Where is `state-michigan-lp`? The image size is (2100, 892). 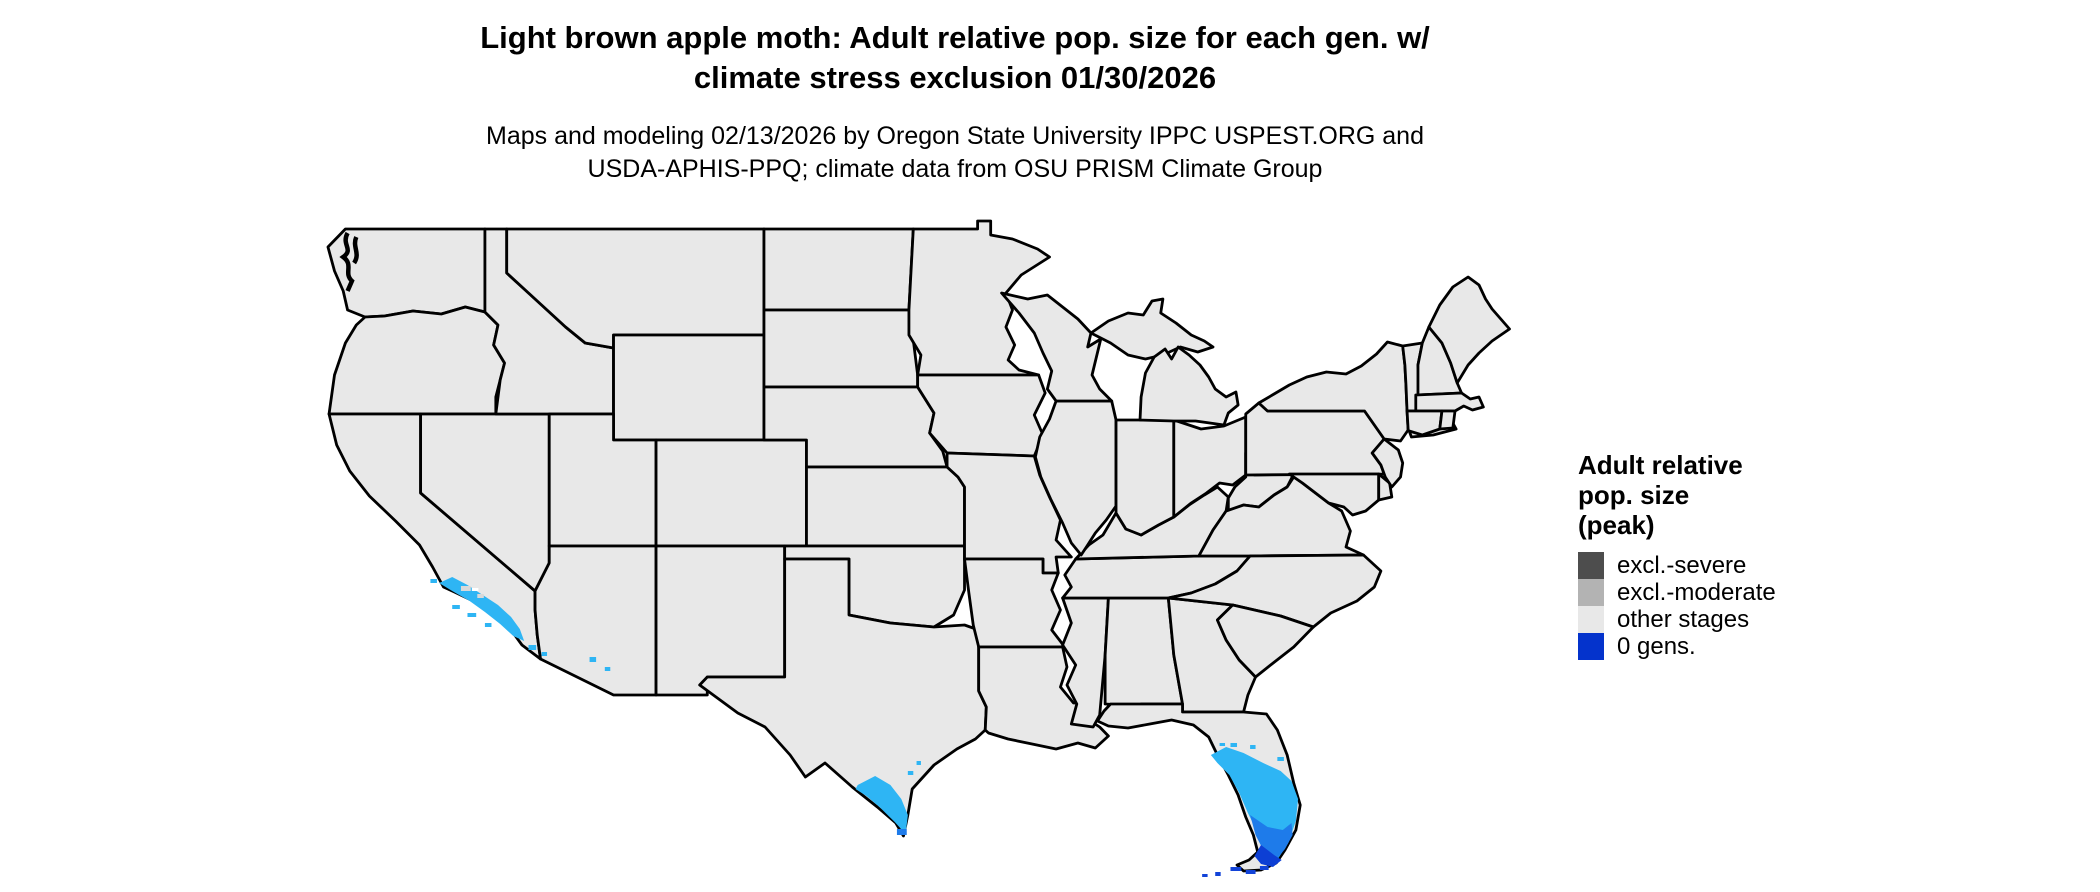 state-michigan-lp is located at coordinates (1189, 386).